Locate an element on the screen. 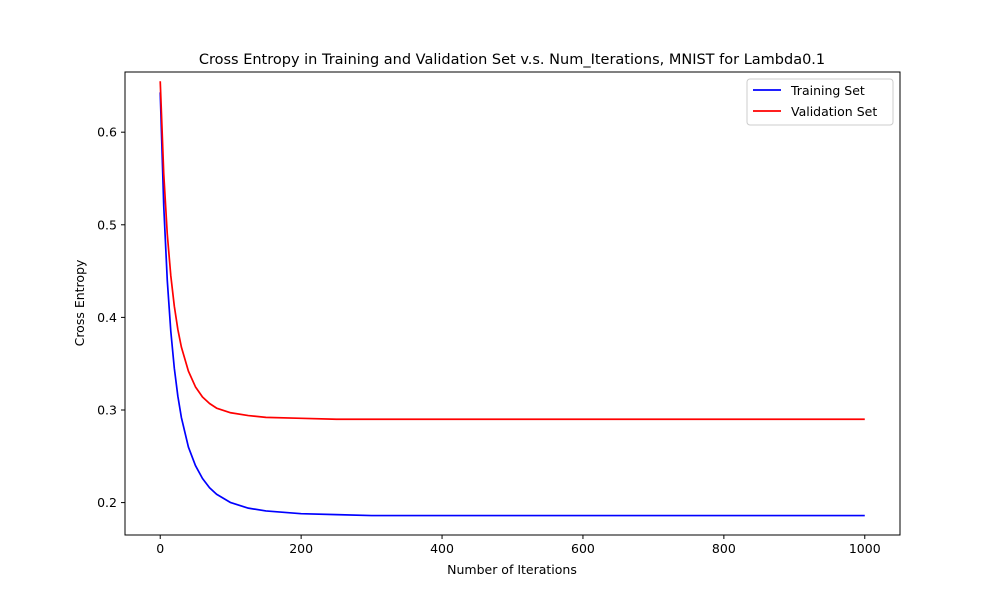 Image resolution: width=1000 pixels, height=604 pixels. x-tick-label: 0 is located at coordinates (160, 548).